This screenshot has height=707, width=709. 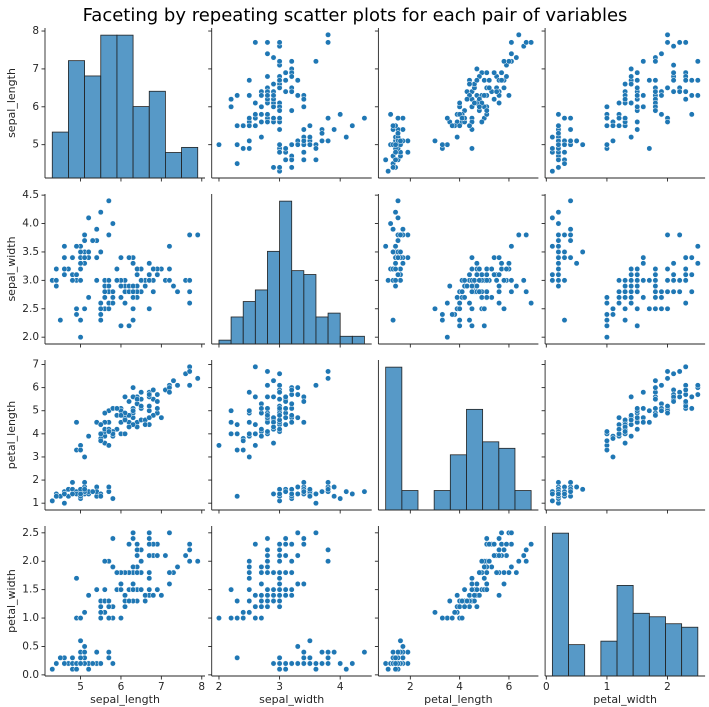 I want to click on y-tick-label: 7, so click(x=35, y=365).